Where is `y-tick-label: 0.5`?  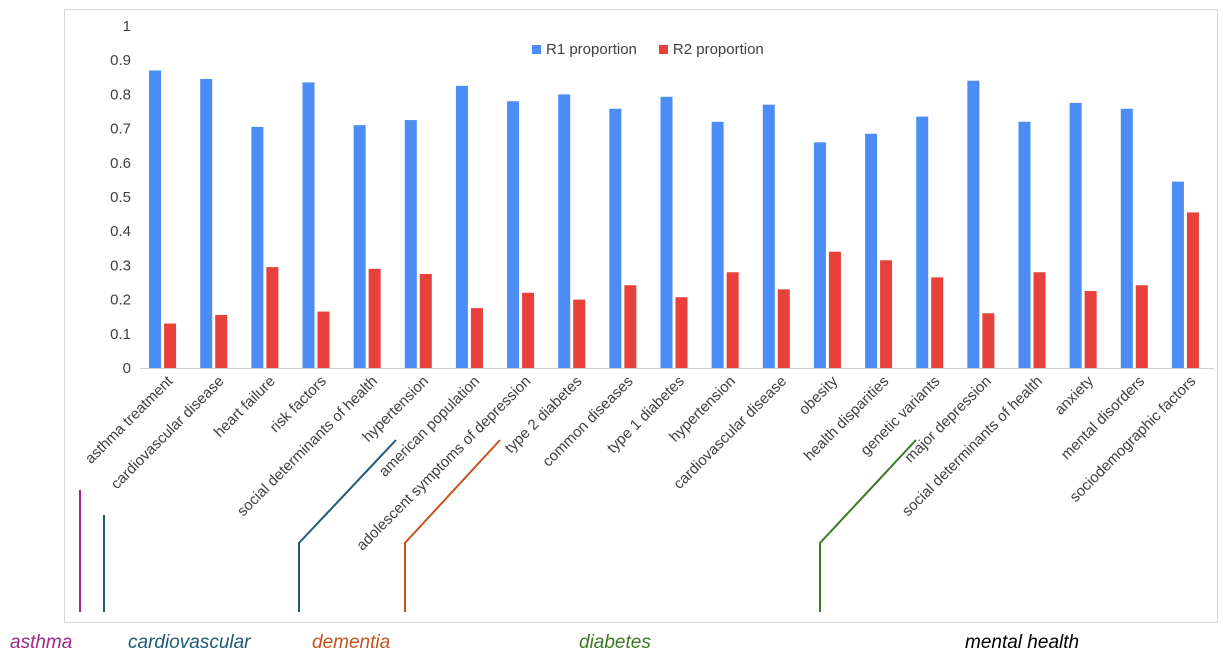 y-tick-label: 0.5 is located at coordinates (120, 197).